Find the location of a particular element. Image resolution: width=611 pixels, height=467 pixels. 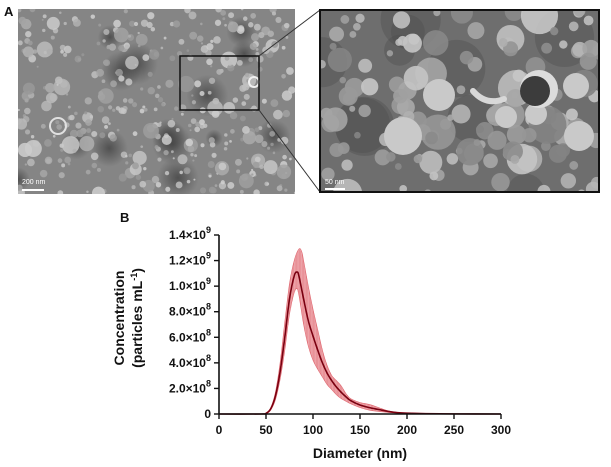

y-tick-label: 4.0×10⁸ is located at coordinates (190, 361).